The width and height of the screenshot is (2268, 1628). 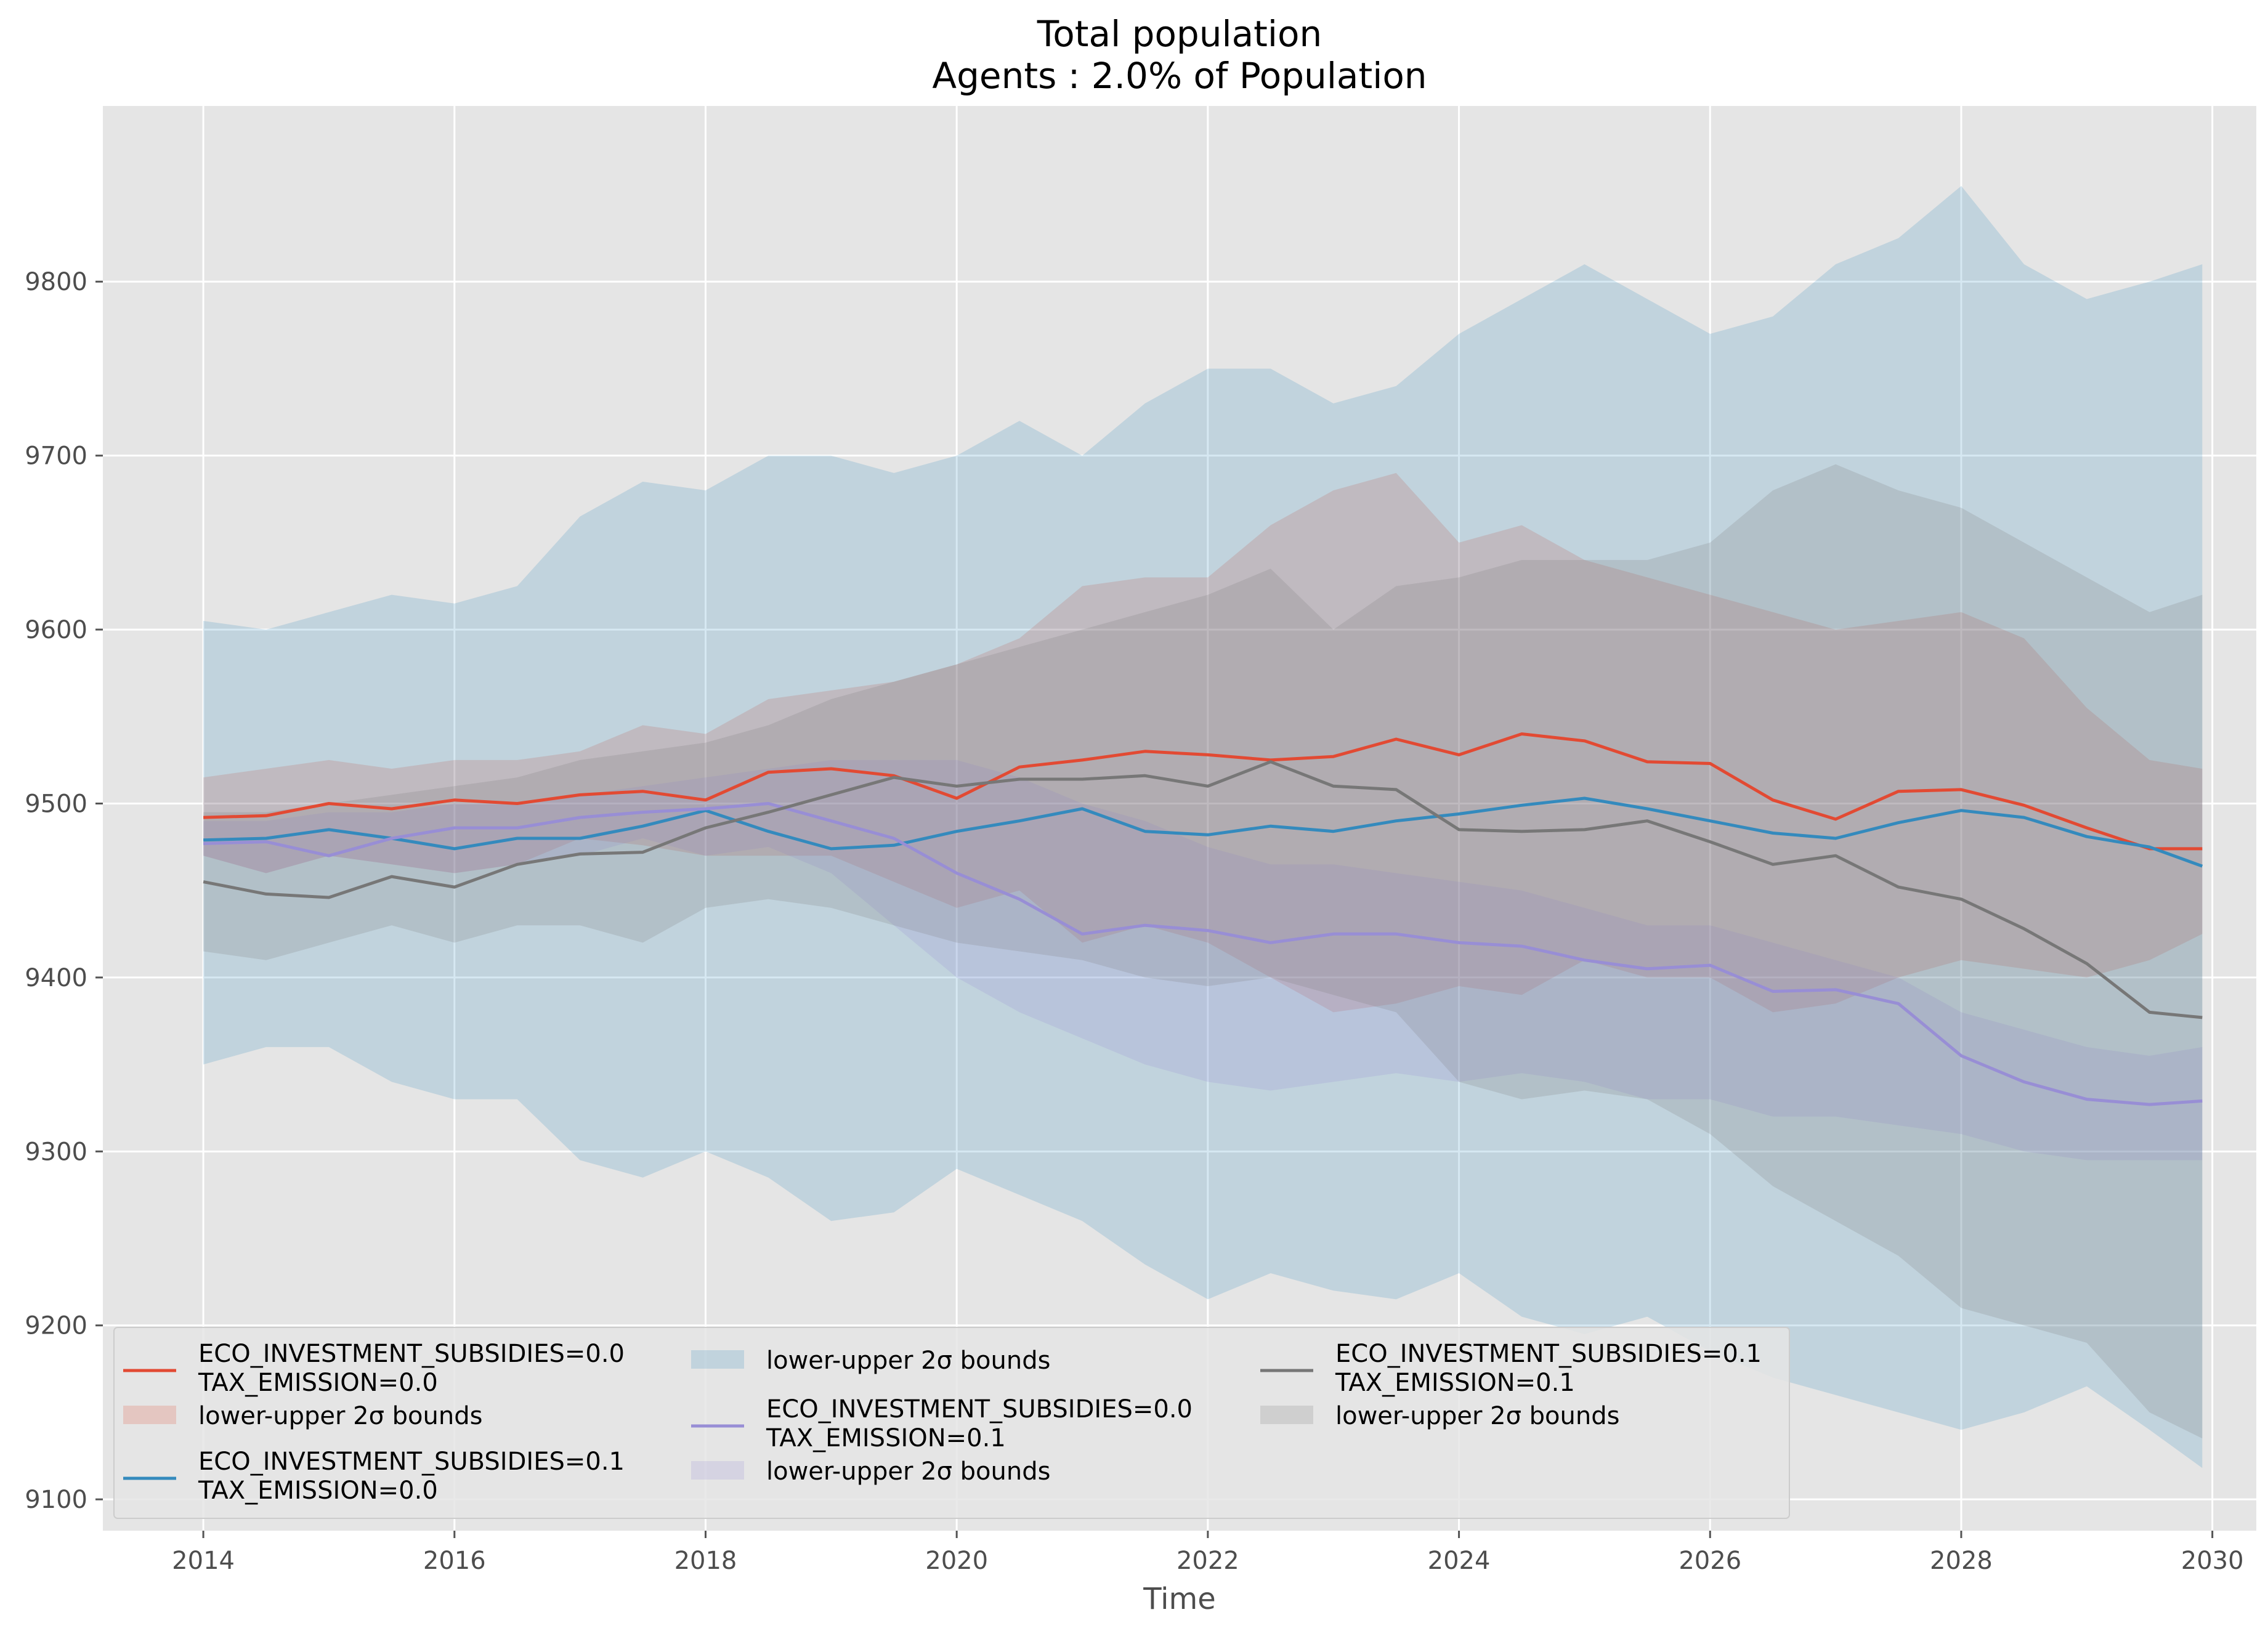 I want to click on y-tick-label: 9300, so click(x=56, y=1152).